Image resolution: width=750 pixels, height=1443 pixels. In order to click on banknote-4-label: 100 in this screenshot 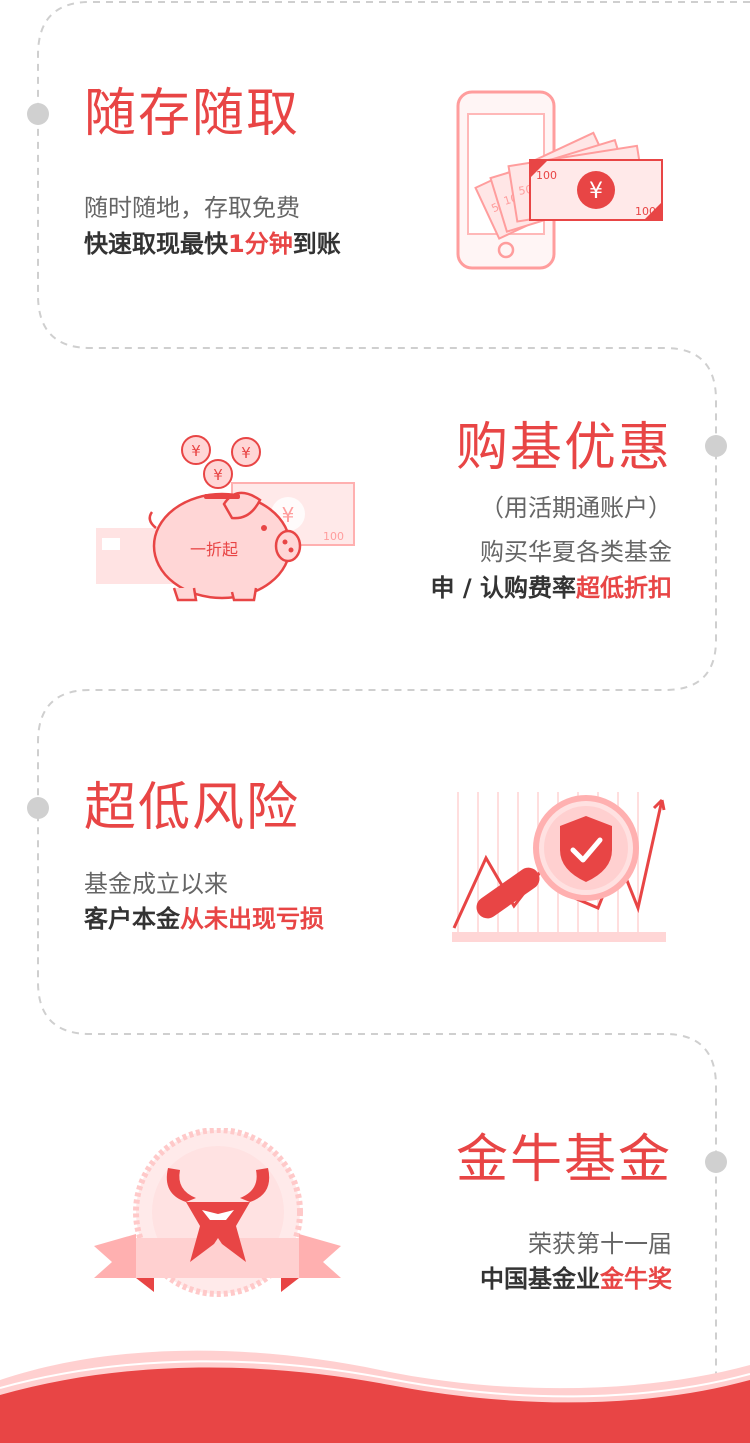, I will do `click(546, 175)`.